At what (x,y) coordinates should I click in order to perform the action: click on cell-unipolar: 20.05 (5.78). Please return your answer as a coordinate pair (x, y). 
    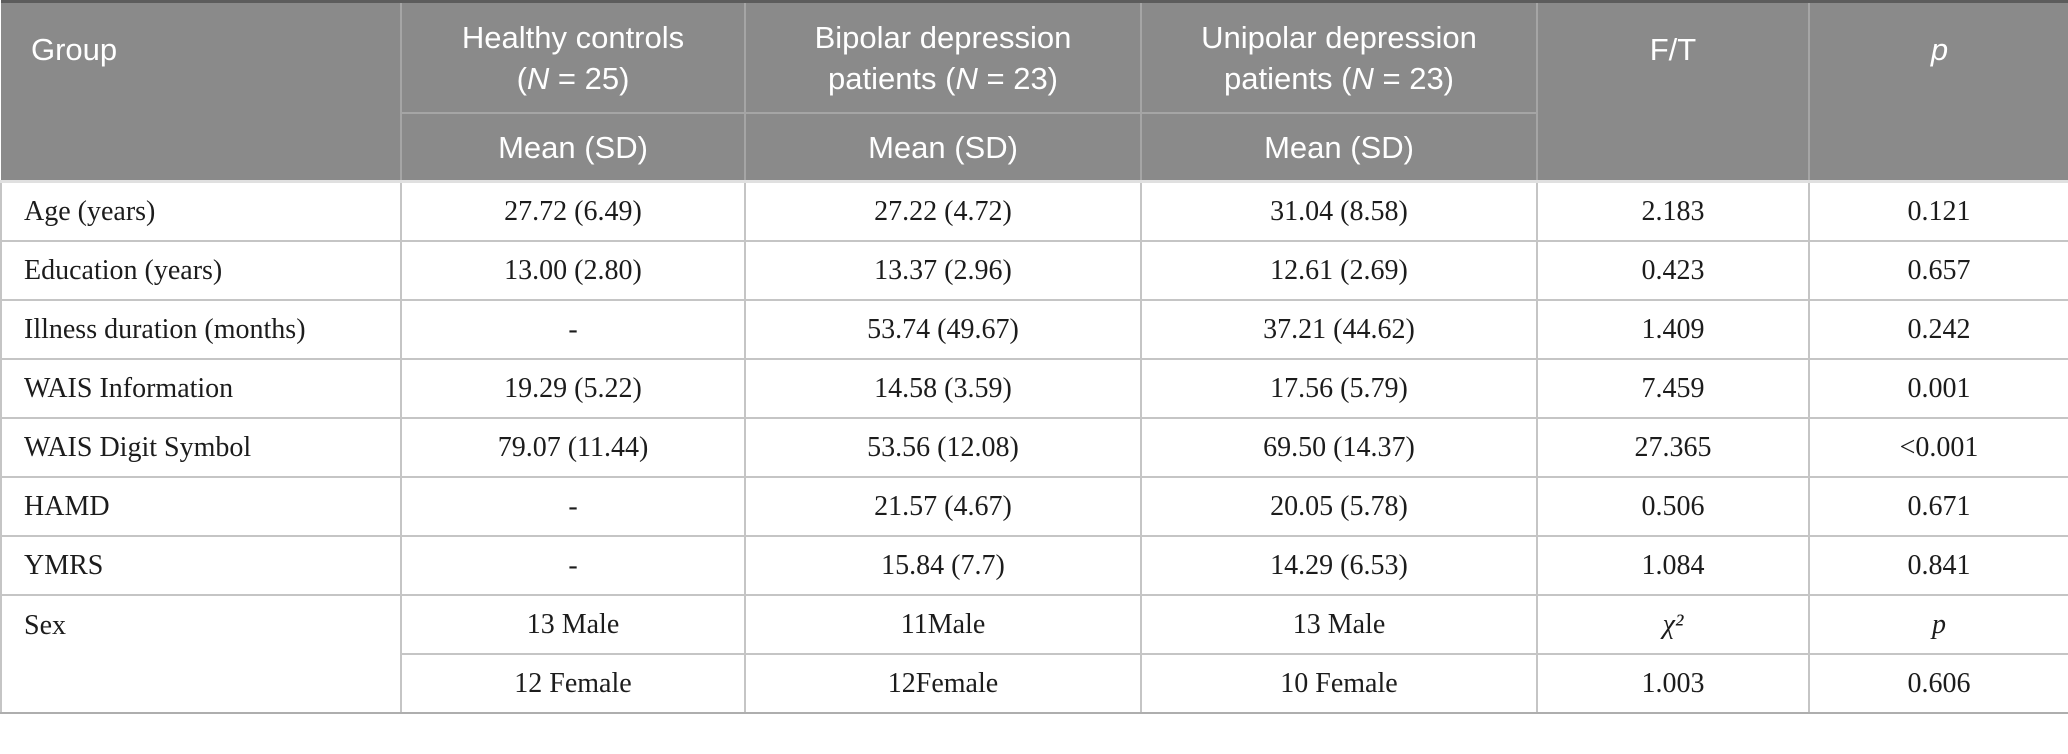
    Looking at the image, I should click on (1339, 506).